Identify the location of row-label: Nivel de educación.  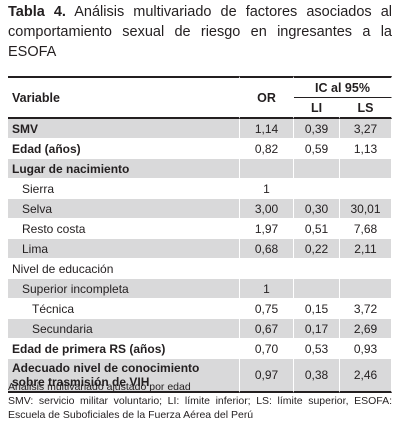
(124, 269).